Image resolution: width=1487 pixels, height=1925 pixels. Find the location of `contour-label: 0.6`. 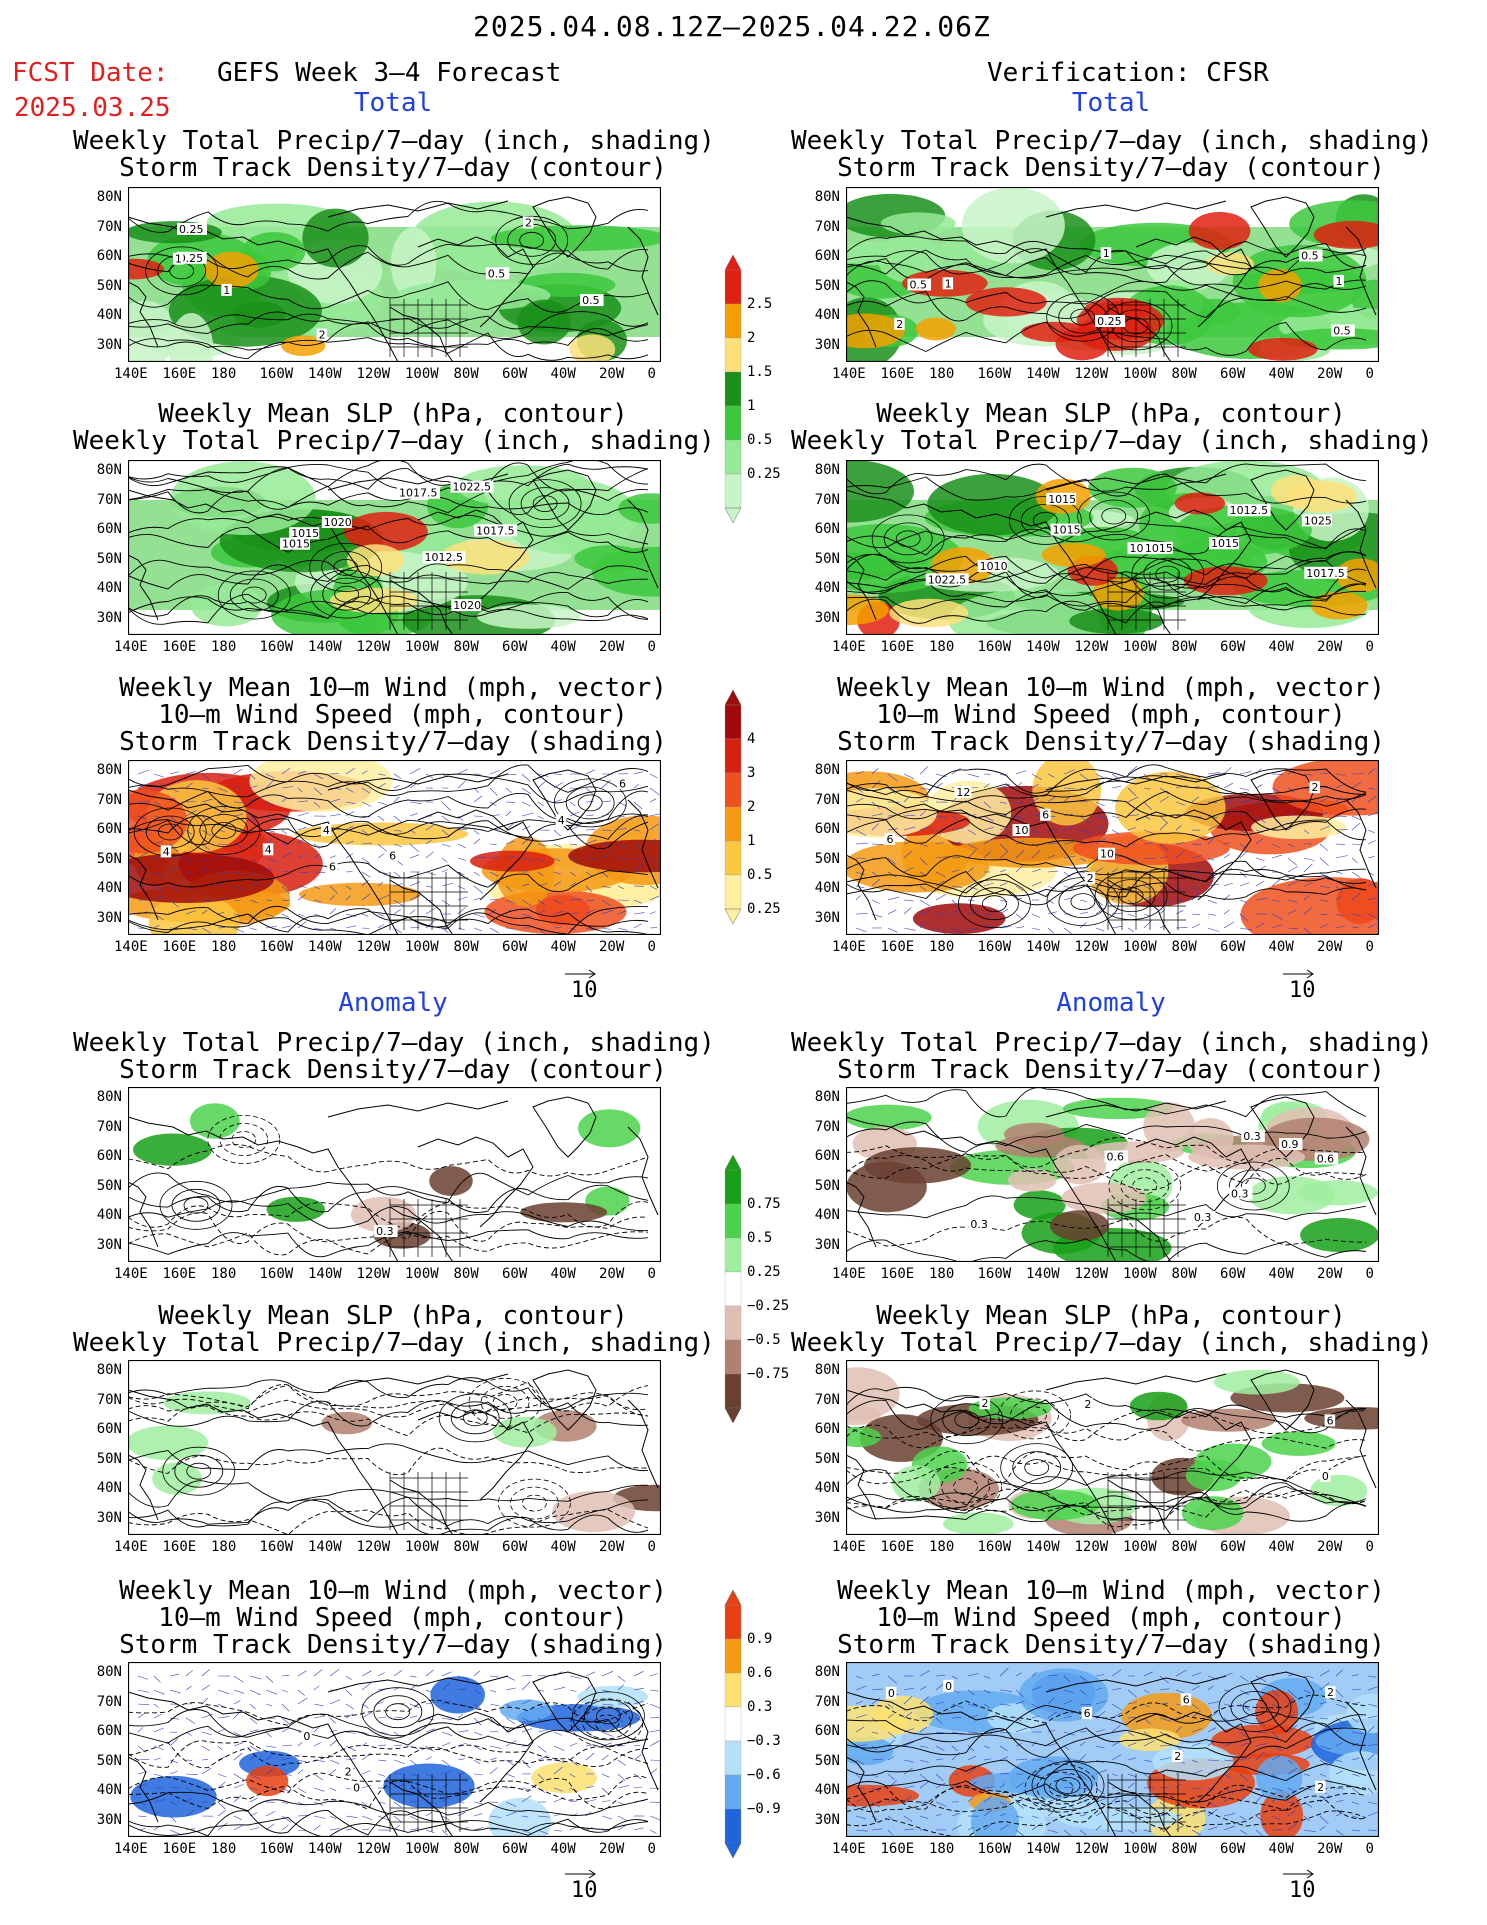

contour-label: 0.6 is located at coordinates (1326, 1159).